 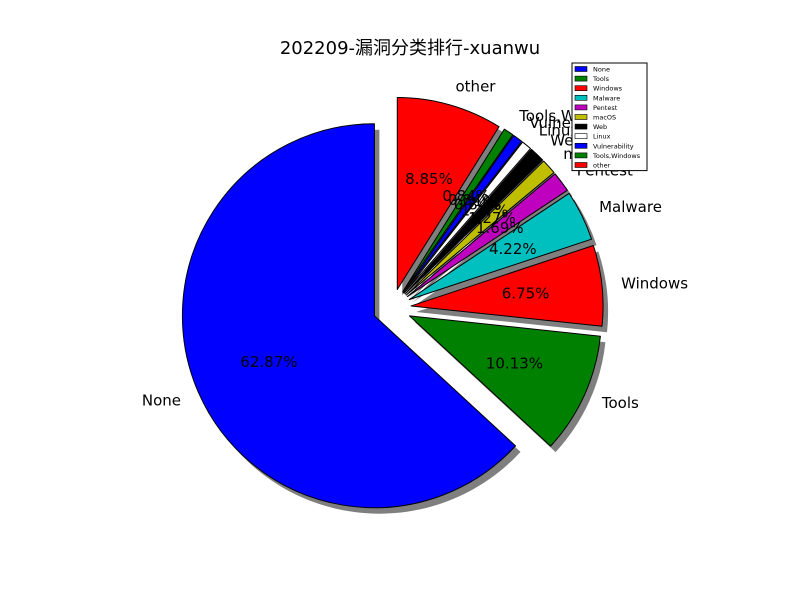 What do you see at coordinates (581, 98) in the screenshot?
I see `legend-swatch-malware` at bounding box center [581, 98].